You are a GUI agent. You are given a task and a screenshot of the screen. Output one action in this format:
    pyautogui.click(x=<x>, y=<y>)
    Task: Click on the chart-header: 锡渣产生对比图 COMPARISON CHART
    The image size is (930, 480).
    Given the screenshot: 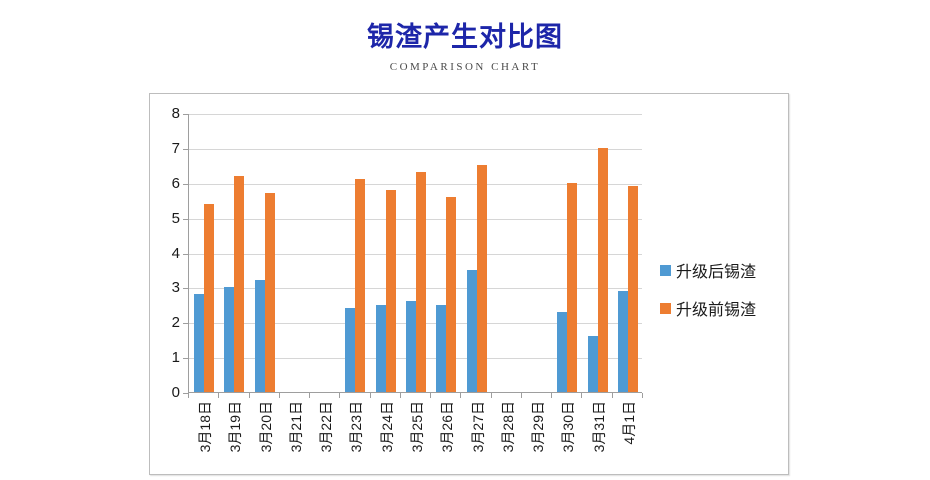 What is the action you would take?
    pyautogui.click(x=465, y=44)
    